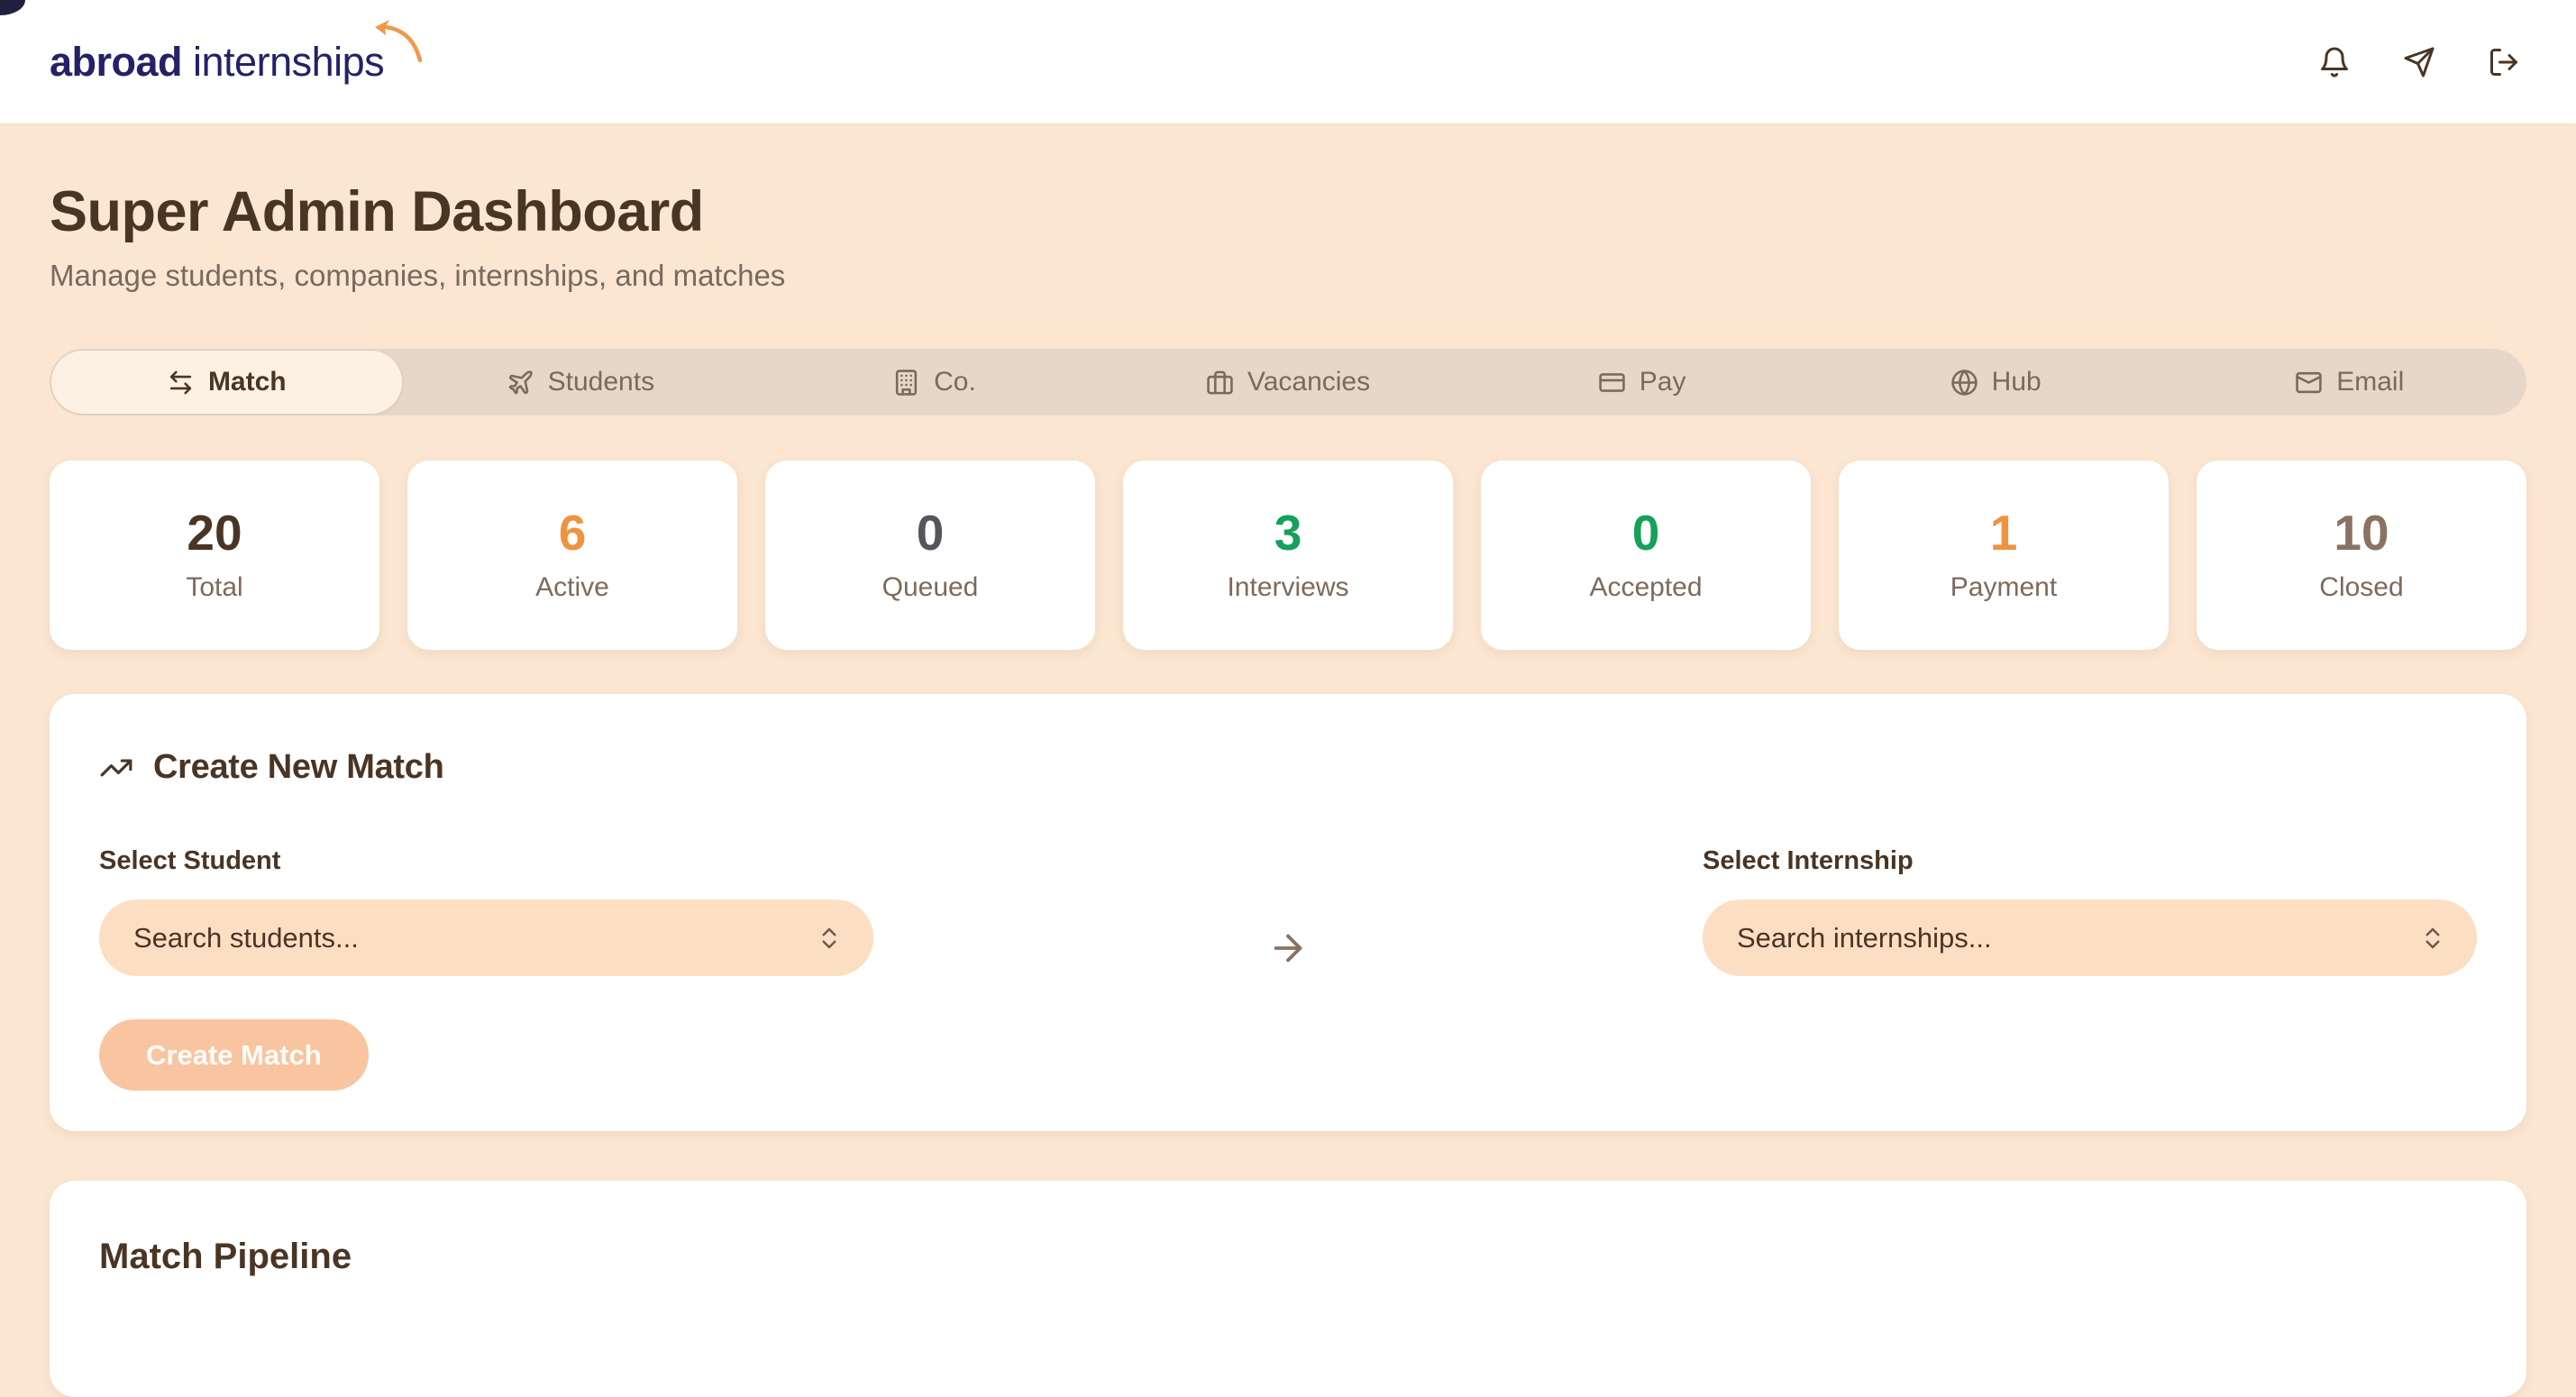 The image size is (2576, 1397). I want to click on create-match-button: Create Match, so click(234, 1055).